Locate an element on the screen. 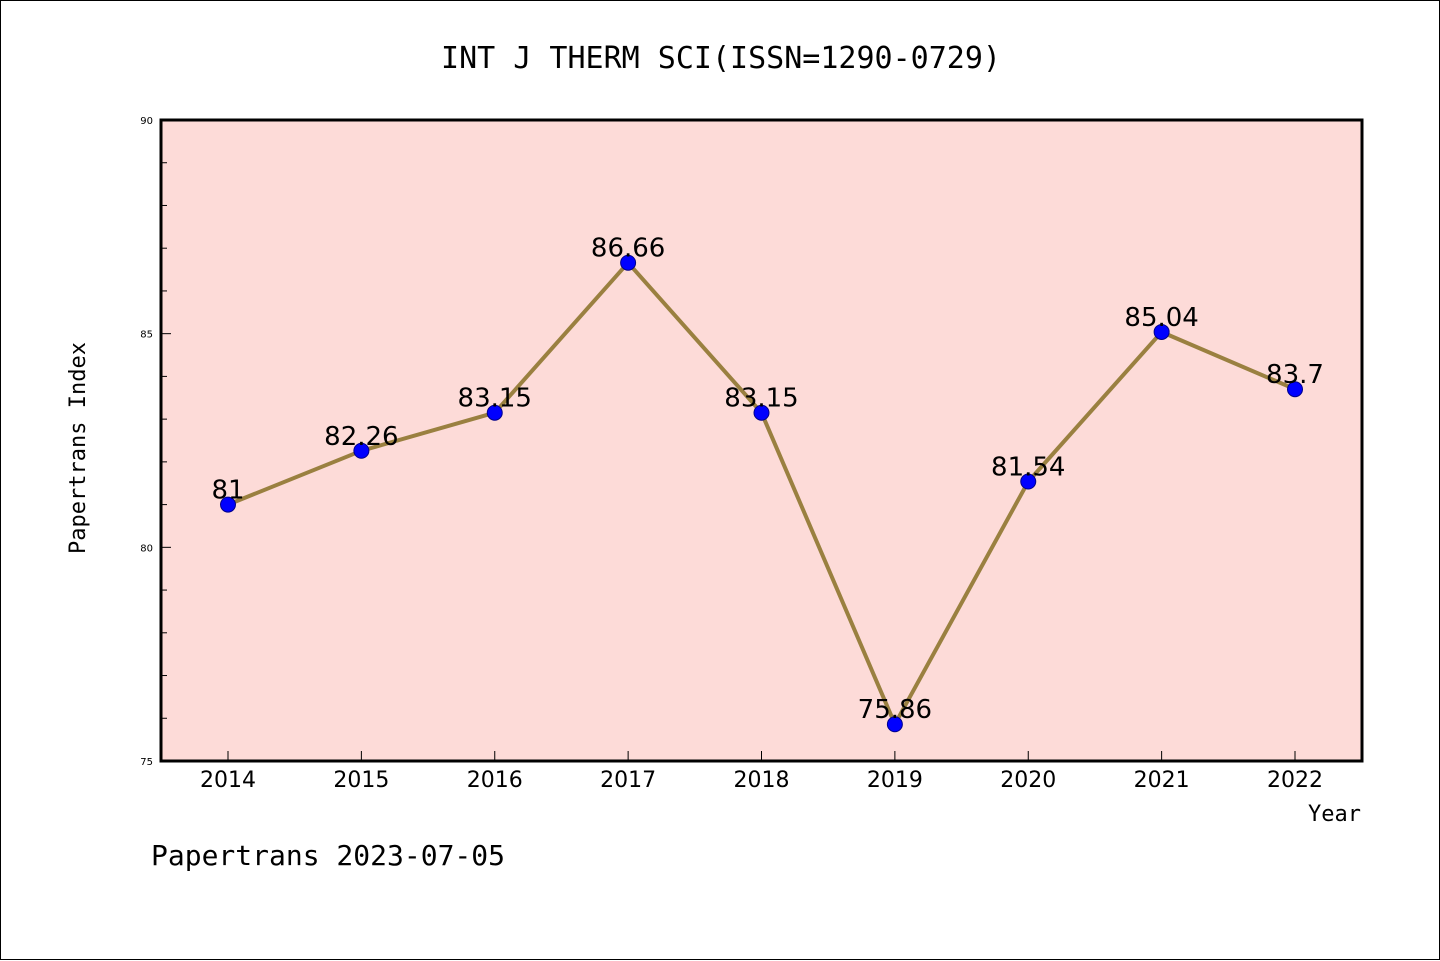 This screenshot has height=961, width=1440. data-label: 81 is located at coordinates (227, 491).